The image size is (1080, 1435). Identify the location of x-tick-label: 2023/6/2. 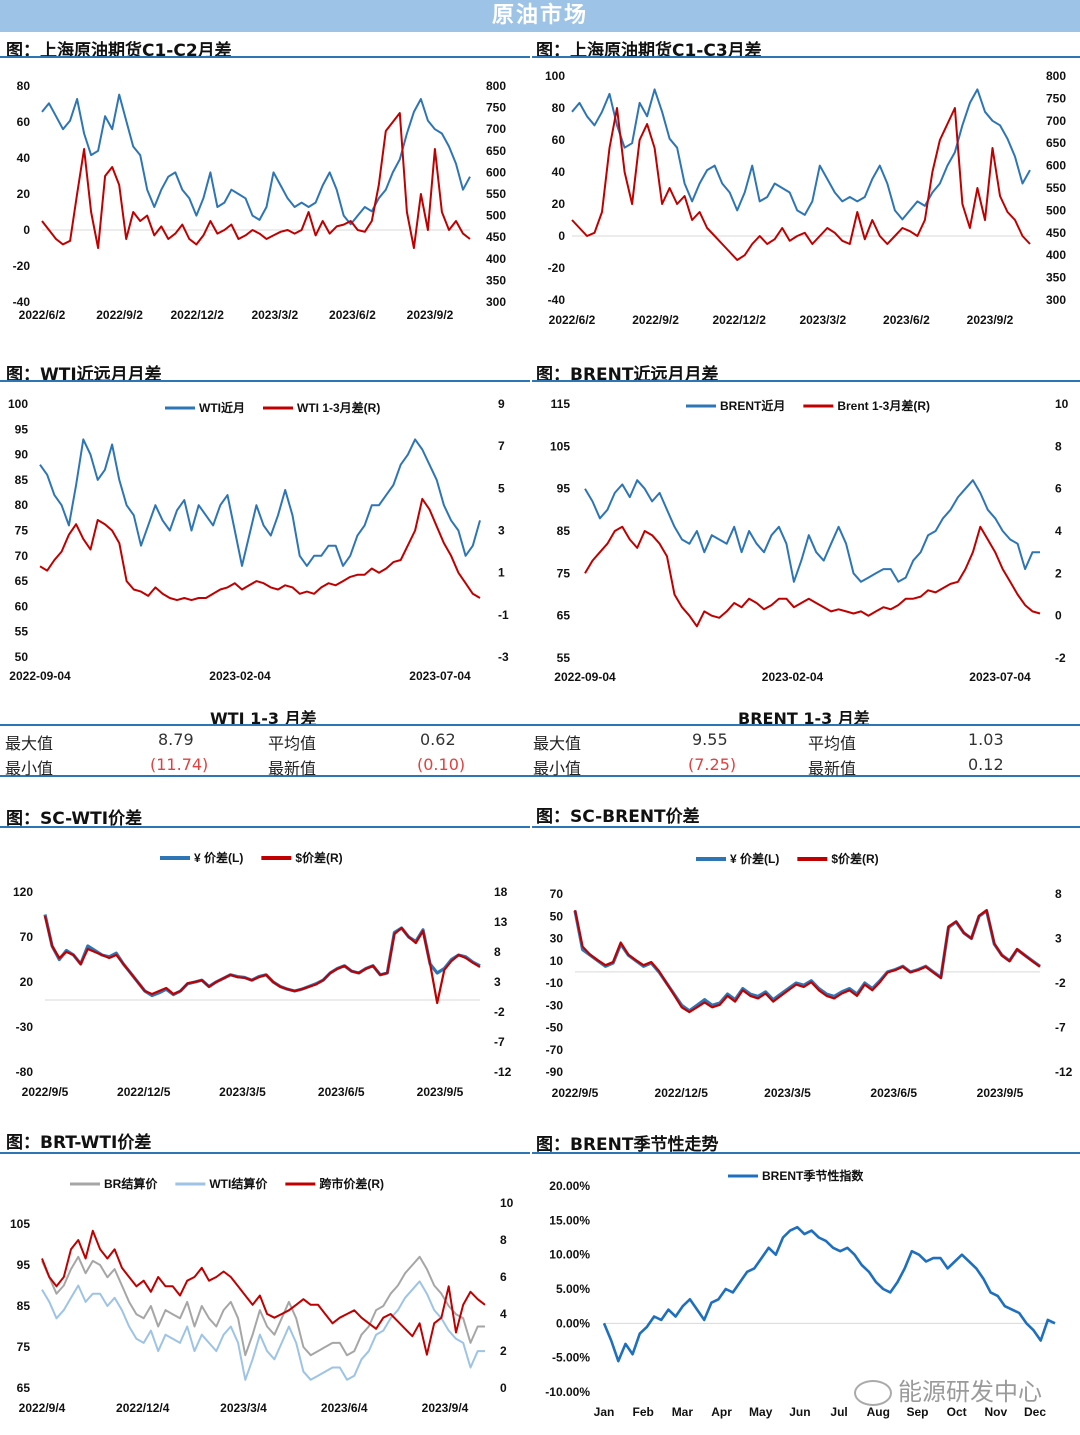
(906, 320).